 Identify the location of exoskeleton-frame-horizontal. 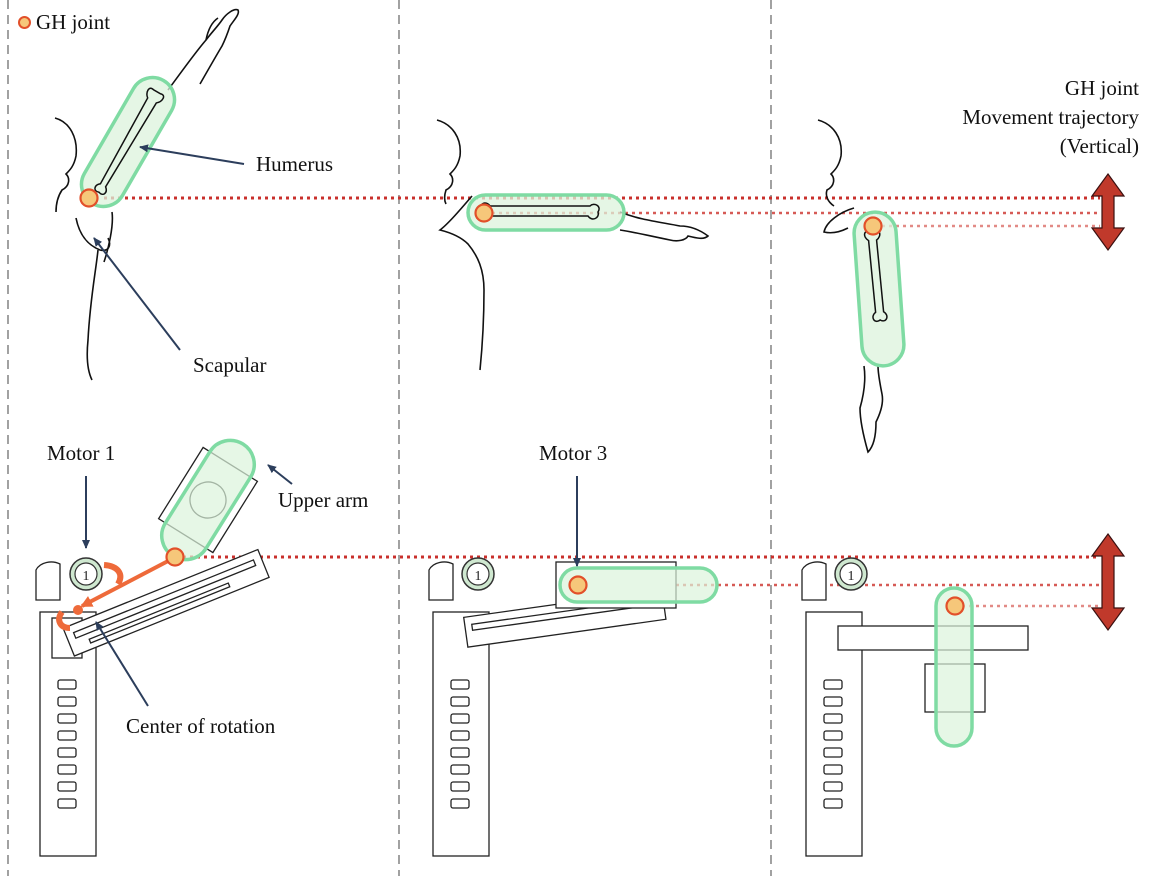
(459, 709).